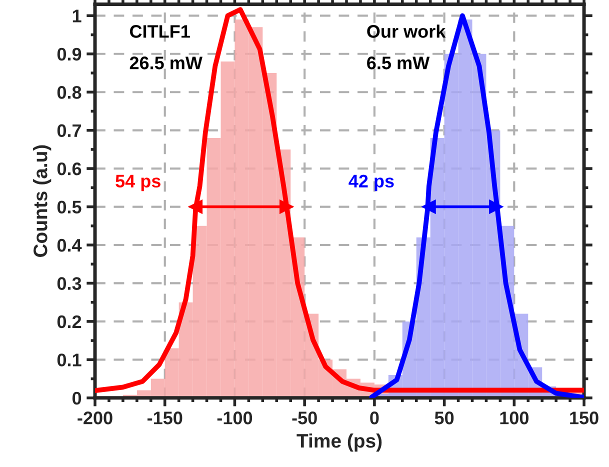  What do you see at coordinates (69, 92) in the screenshot?
I see `y-tick-label: 0.8` at bounding box center [69, 92].